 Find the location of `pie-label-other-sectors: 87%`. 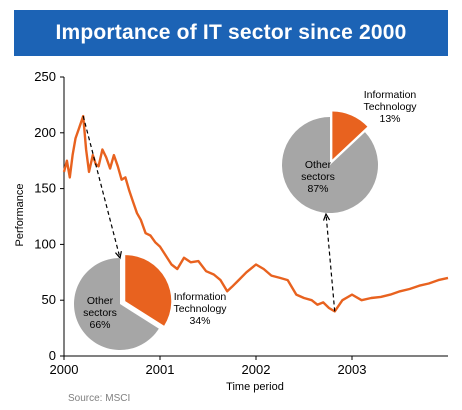

pie-label-other-sectors: 87% is located at coordinates (317, 189).